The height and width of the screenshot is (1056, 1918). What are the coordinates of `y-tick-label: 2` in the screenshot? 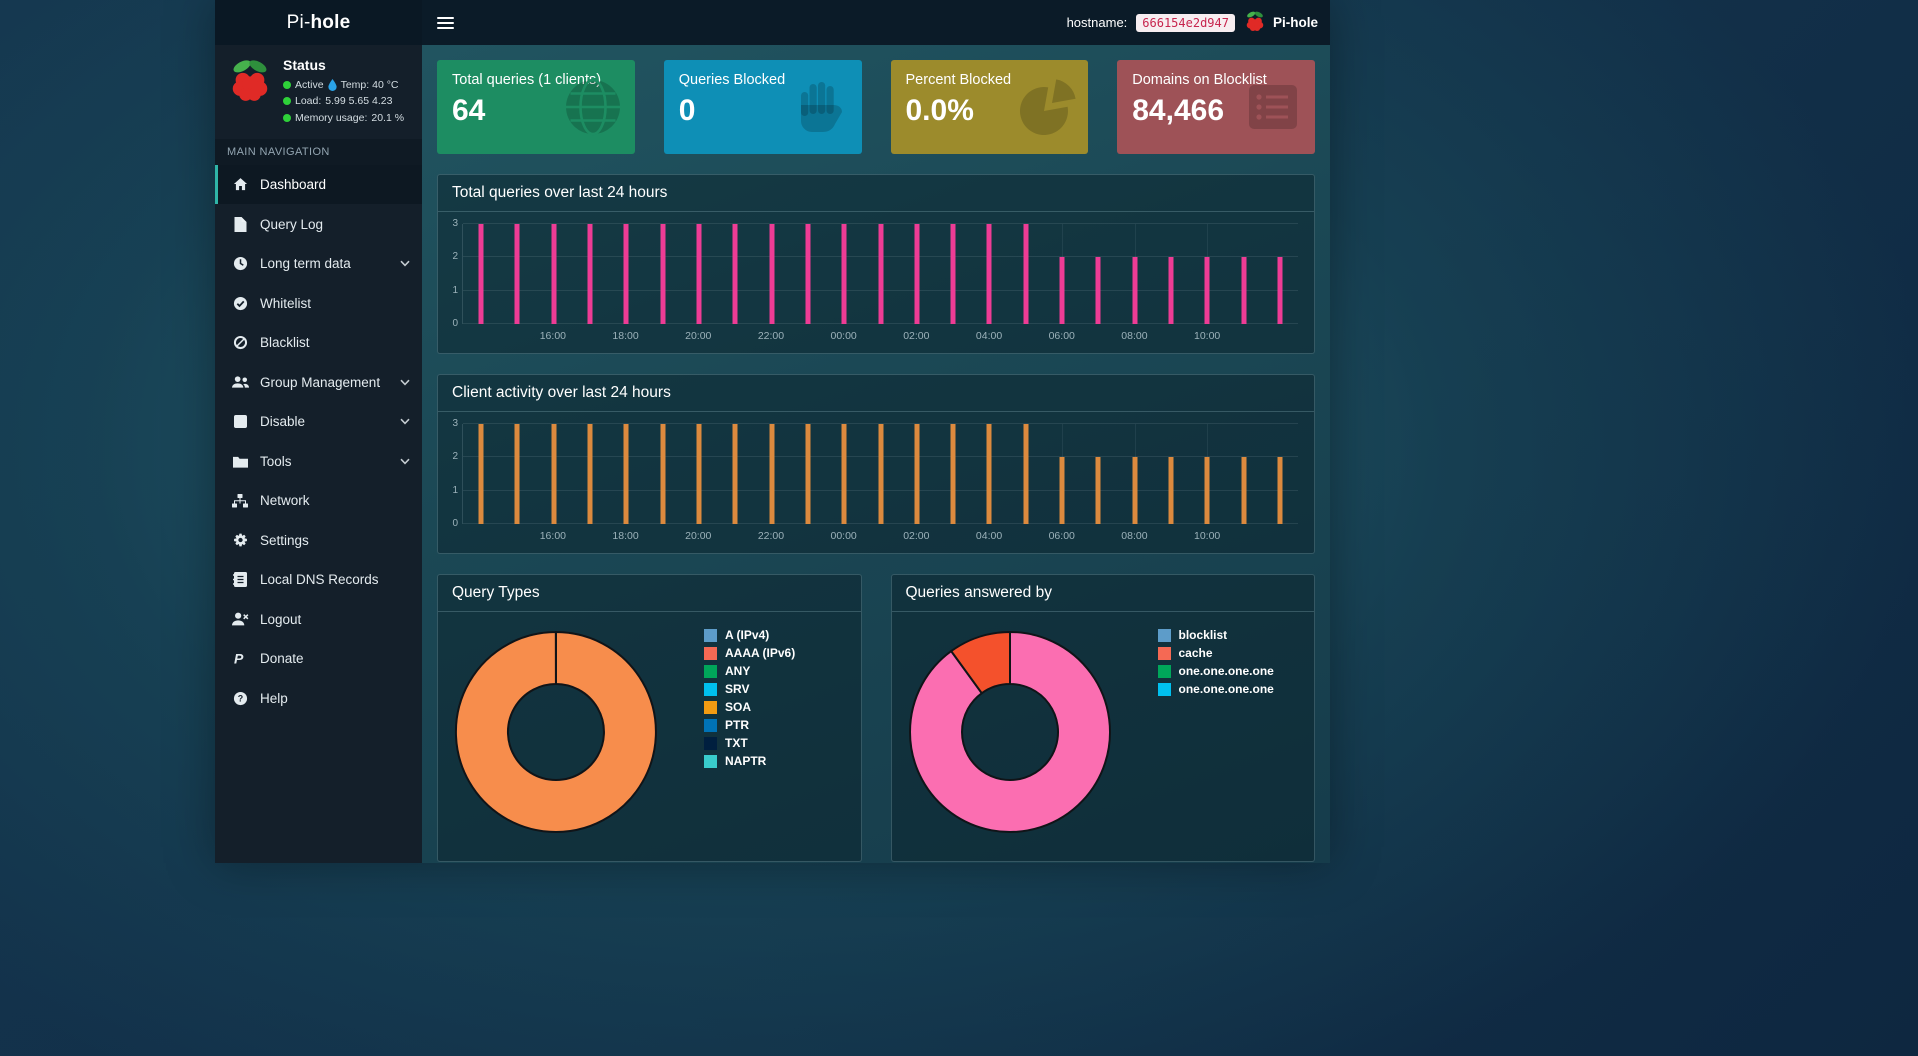 It's located at (455, 457).